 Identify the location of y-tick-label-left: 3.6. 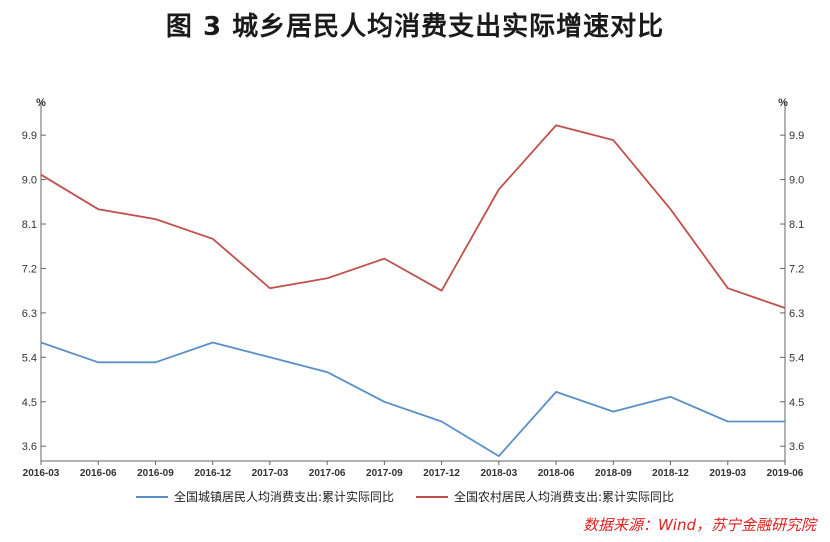
(29, 447).